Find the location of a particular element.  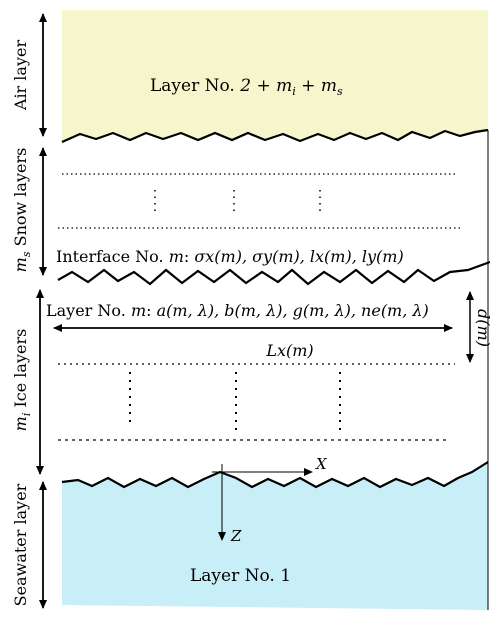

seawater-layer-number-label: Layer No. 1 is located at coordinates (240, 576).